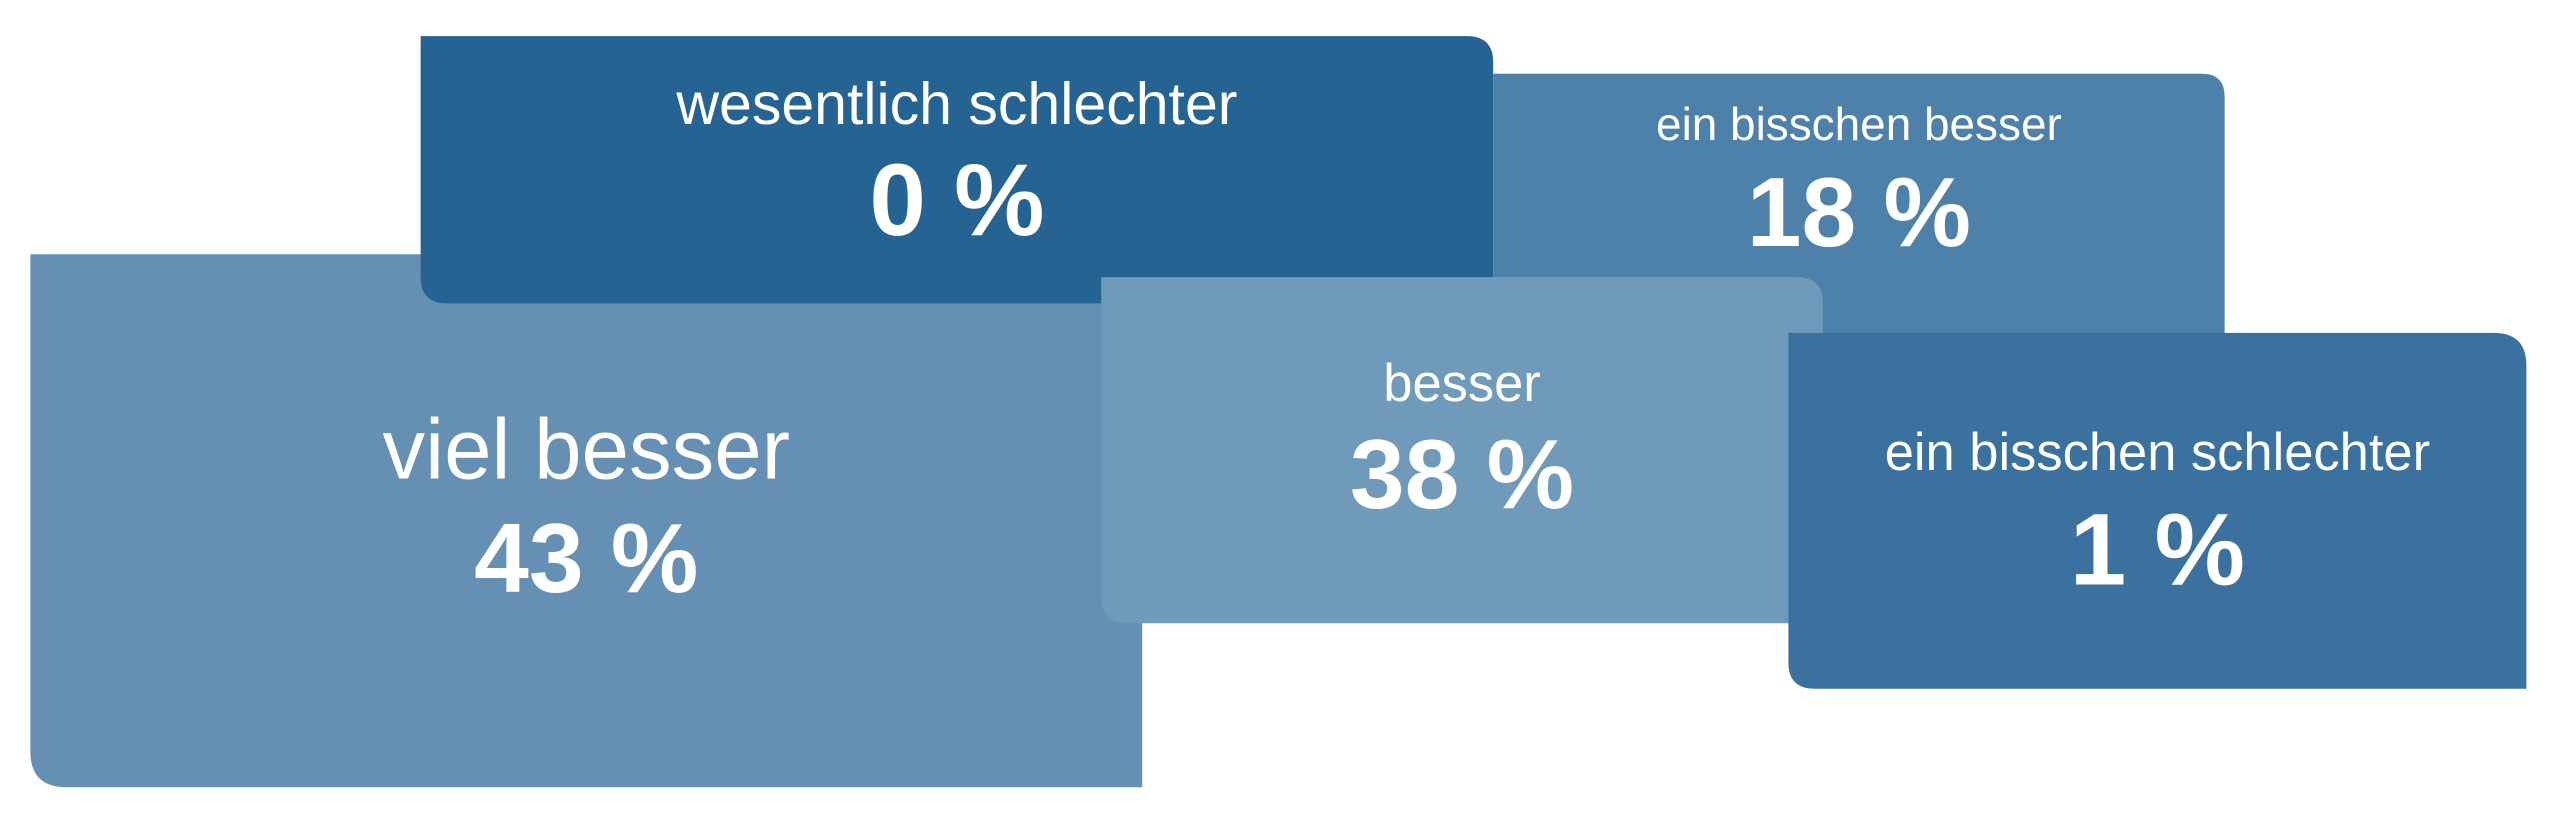 The image size is (2560, 820). What do you see at coordinates (586, 558) in the screenshot?
I see `box-value: 43 %` at bounding box center [586, 558].